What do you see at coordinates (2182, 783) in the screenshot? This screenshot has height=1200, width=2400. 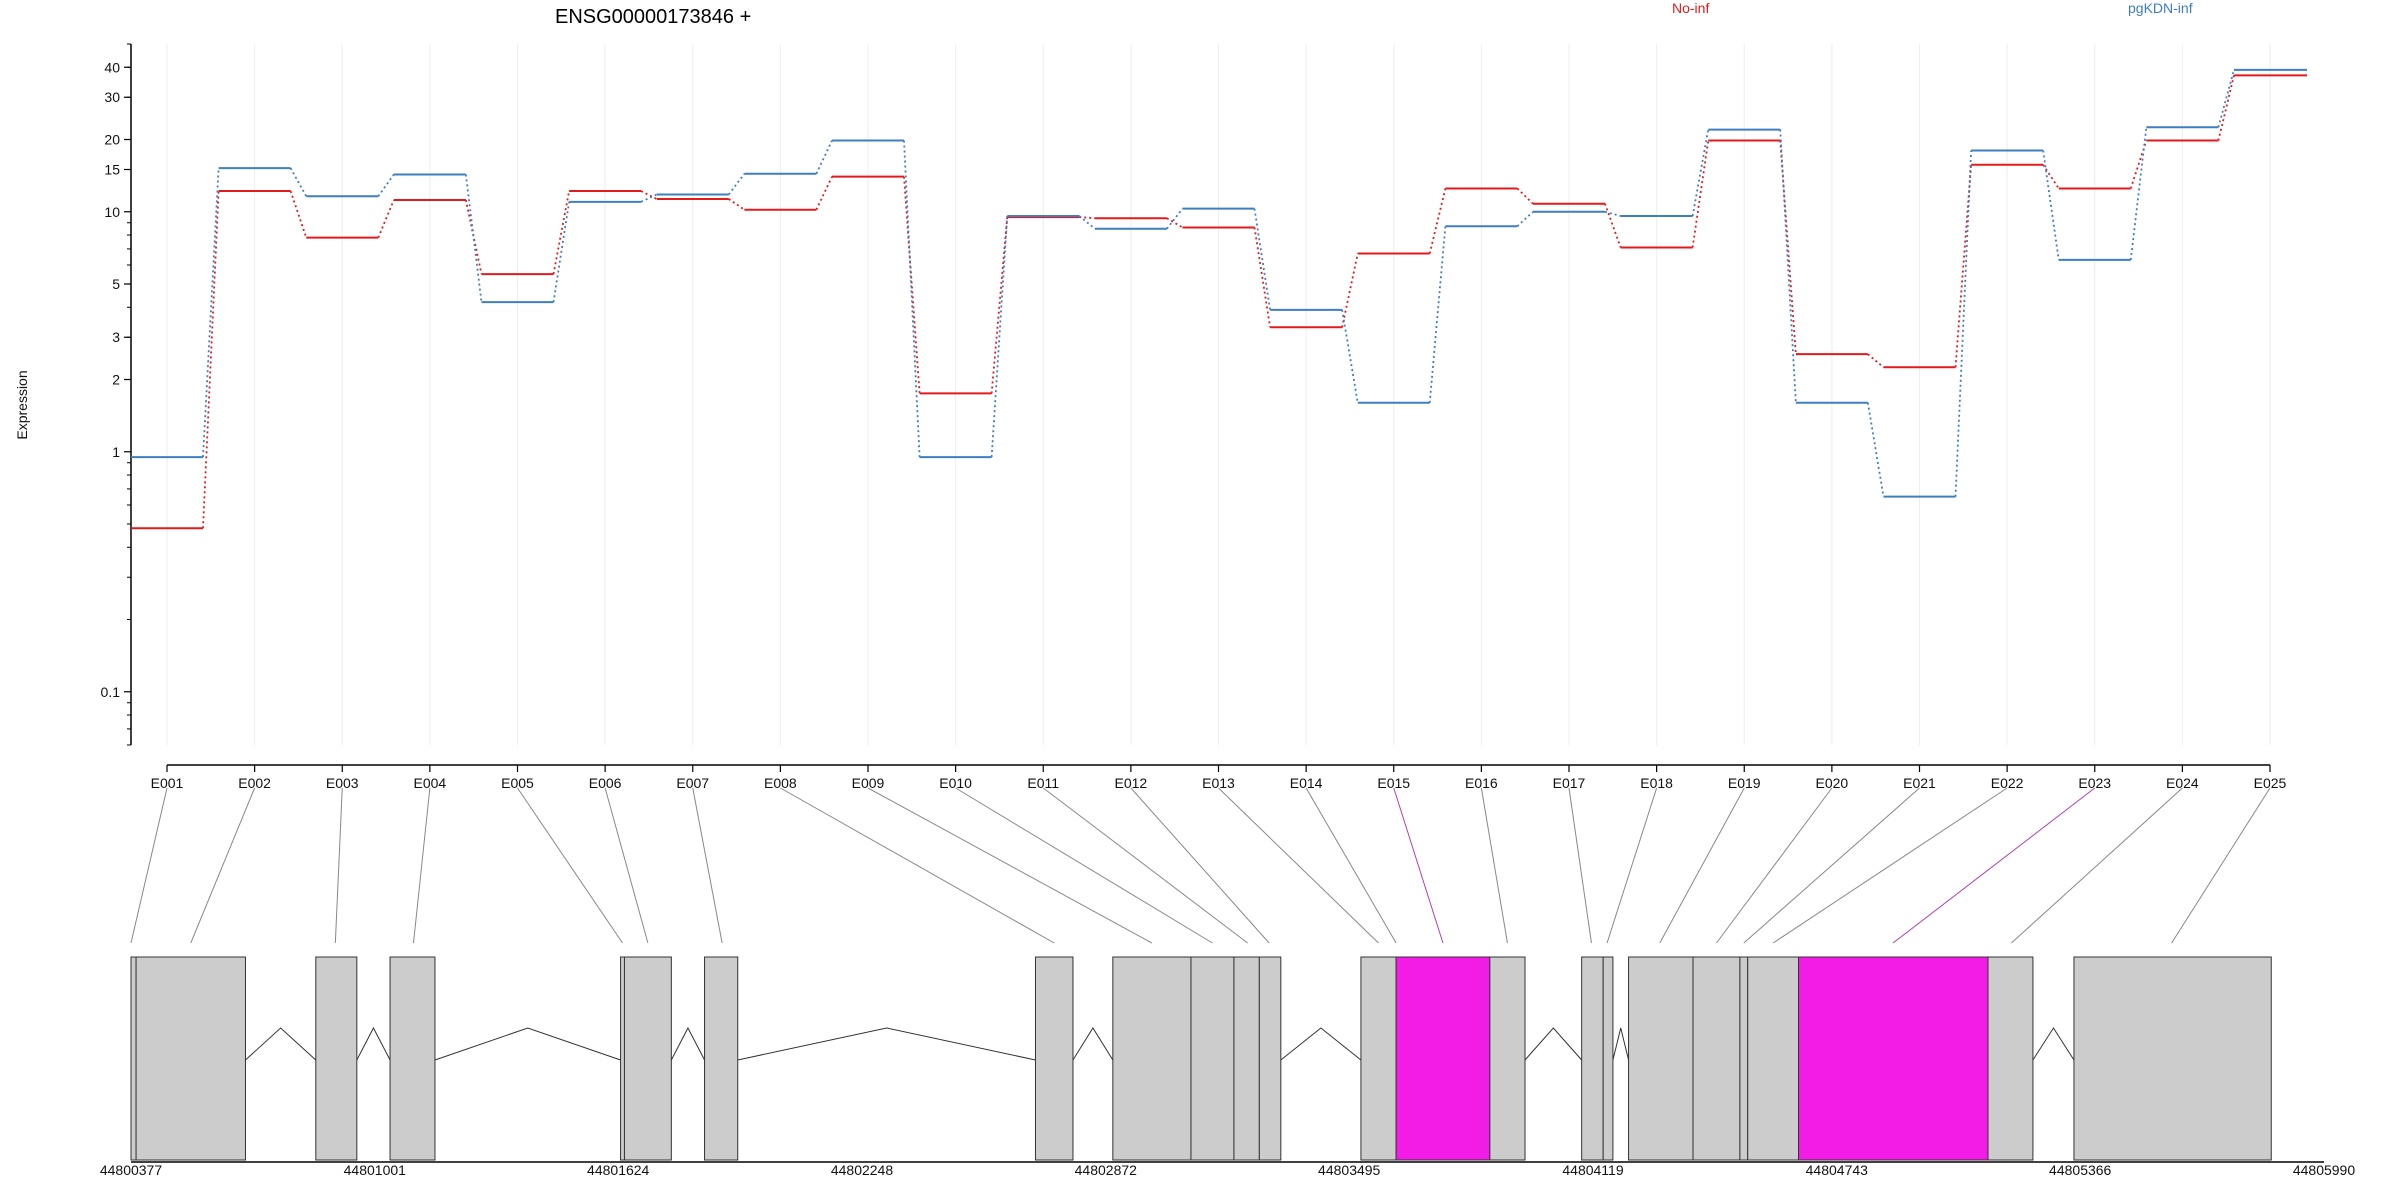 I see `x-tick-label-e024: E024` at bounding box center [2182, 783].